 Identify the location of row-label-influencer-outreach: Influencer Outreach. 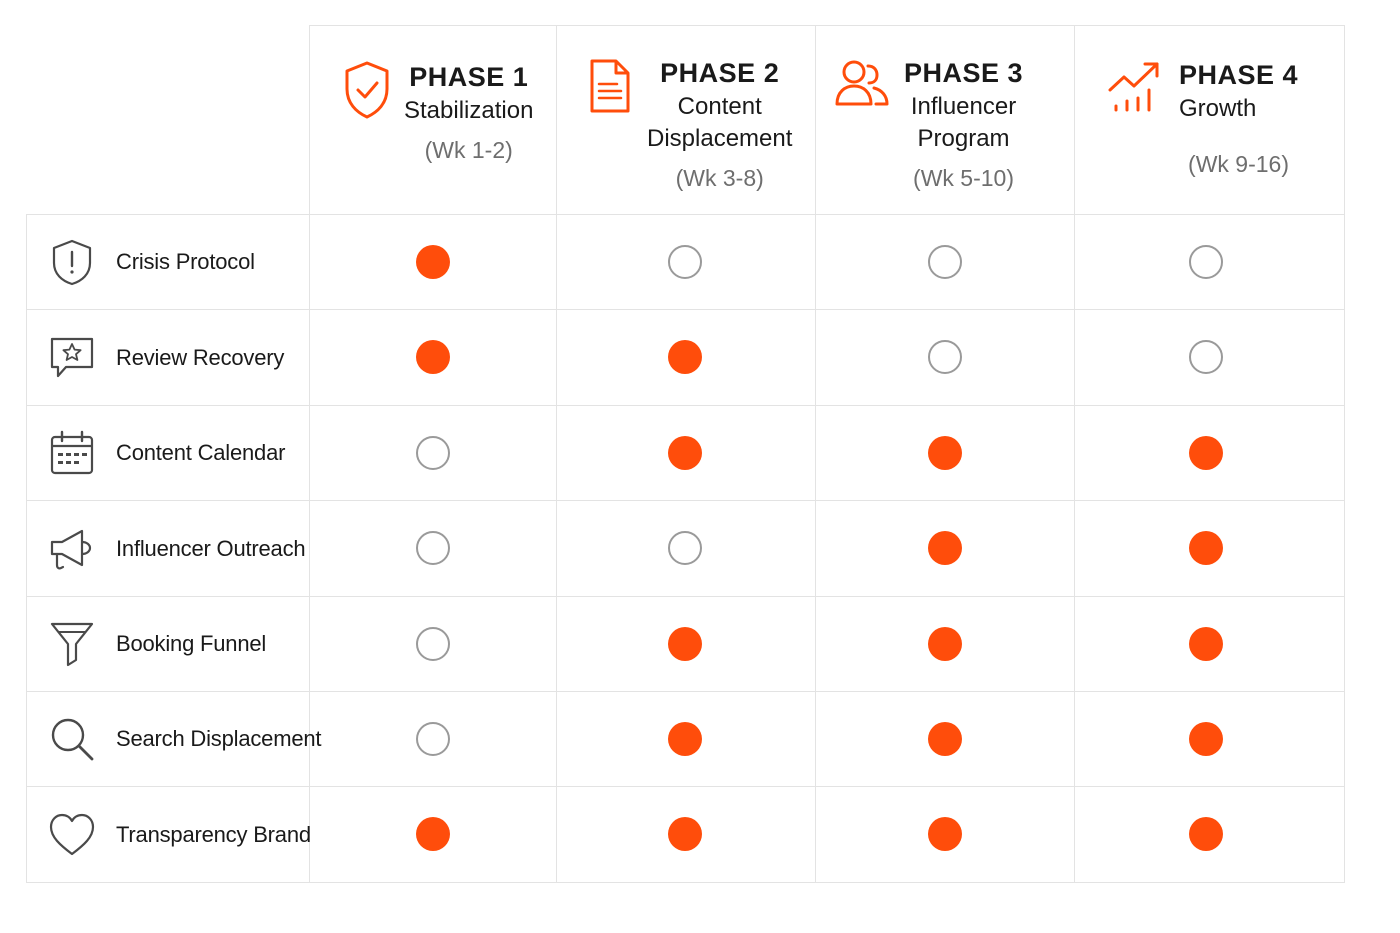
(167, 548).